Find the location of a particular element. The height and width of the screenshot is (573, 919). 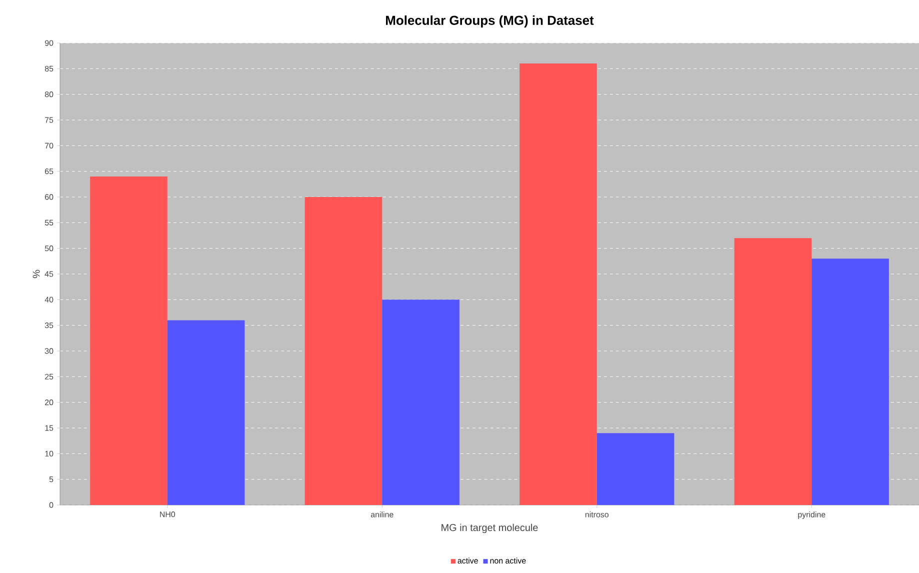

x-axis-title: MG in target molecule is located at coordinates (490, 529).